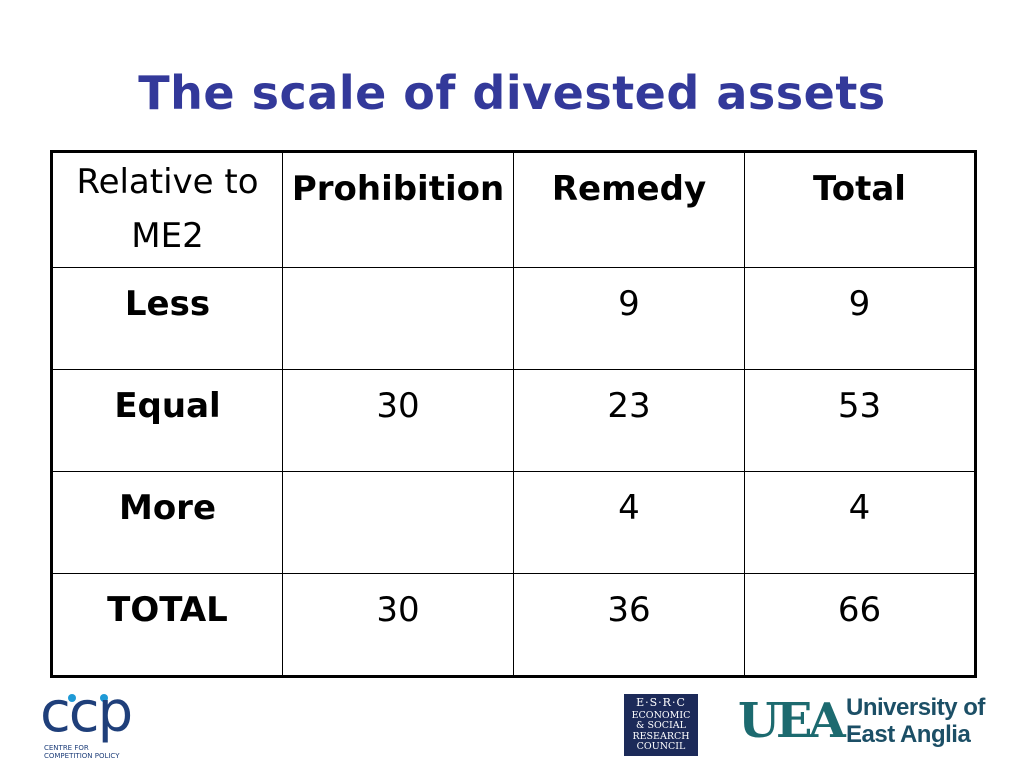  Describe the element at coordinates (860, 318) in the screenshot. I see `cell-less-total: 9` at that location.